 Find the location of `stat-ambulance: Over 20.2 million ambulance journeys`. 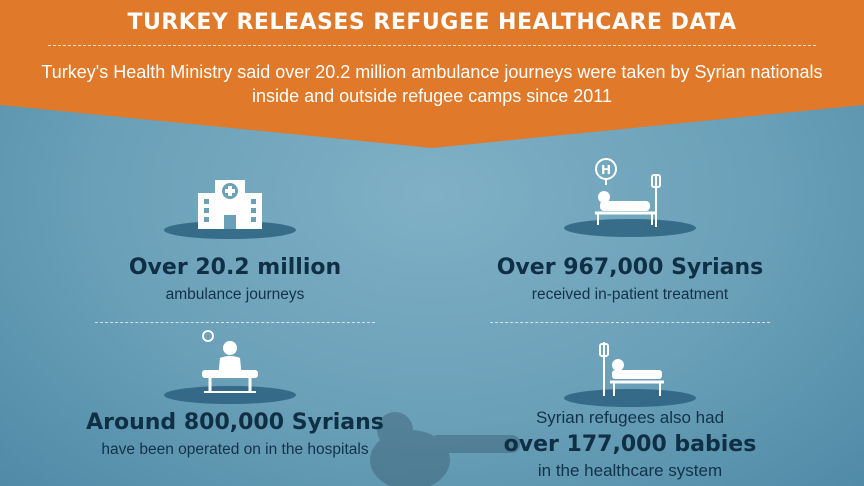

stat-ambulance: Over 20.2 million ambulance journeys is located at coordinates (235, 279).